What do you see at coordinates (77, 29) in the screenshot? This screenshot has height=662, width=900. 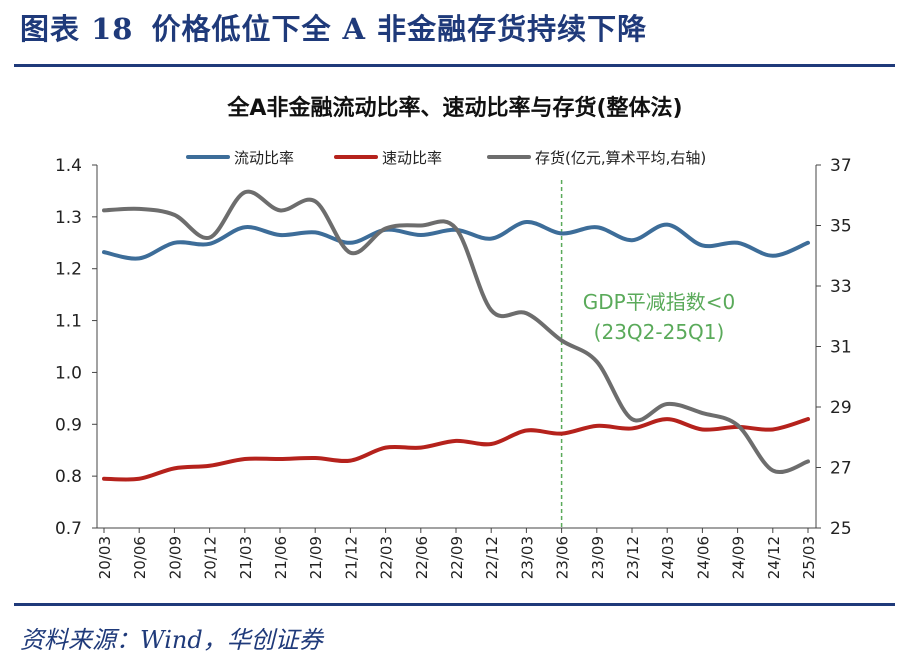 I see `figure-number: 图表 18` at bounding box center [77, 29].